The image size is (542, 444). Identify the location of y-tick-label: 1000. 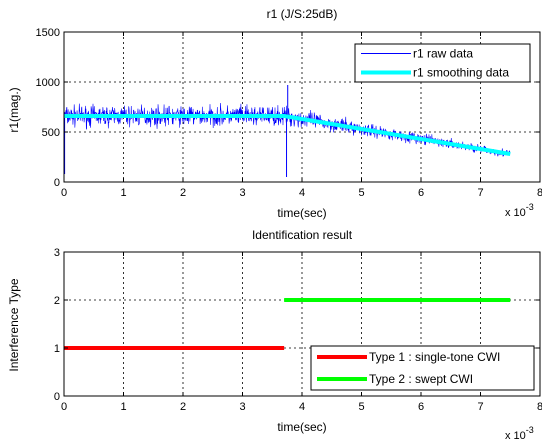
(48, 83).